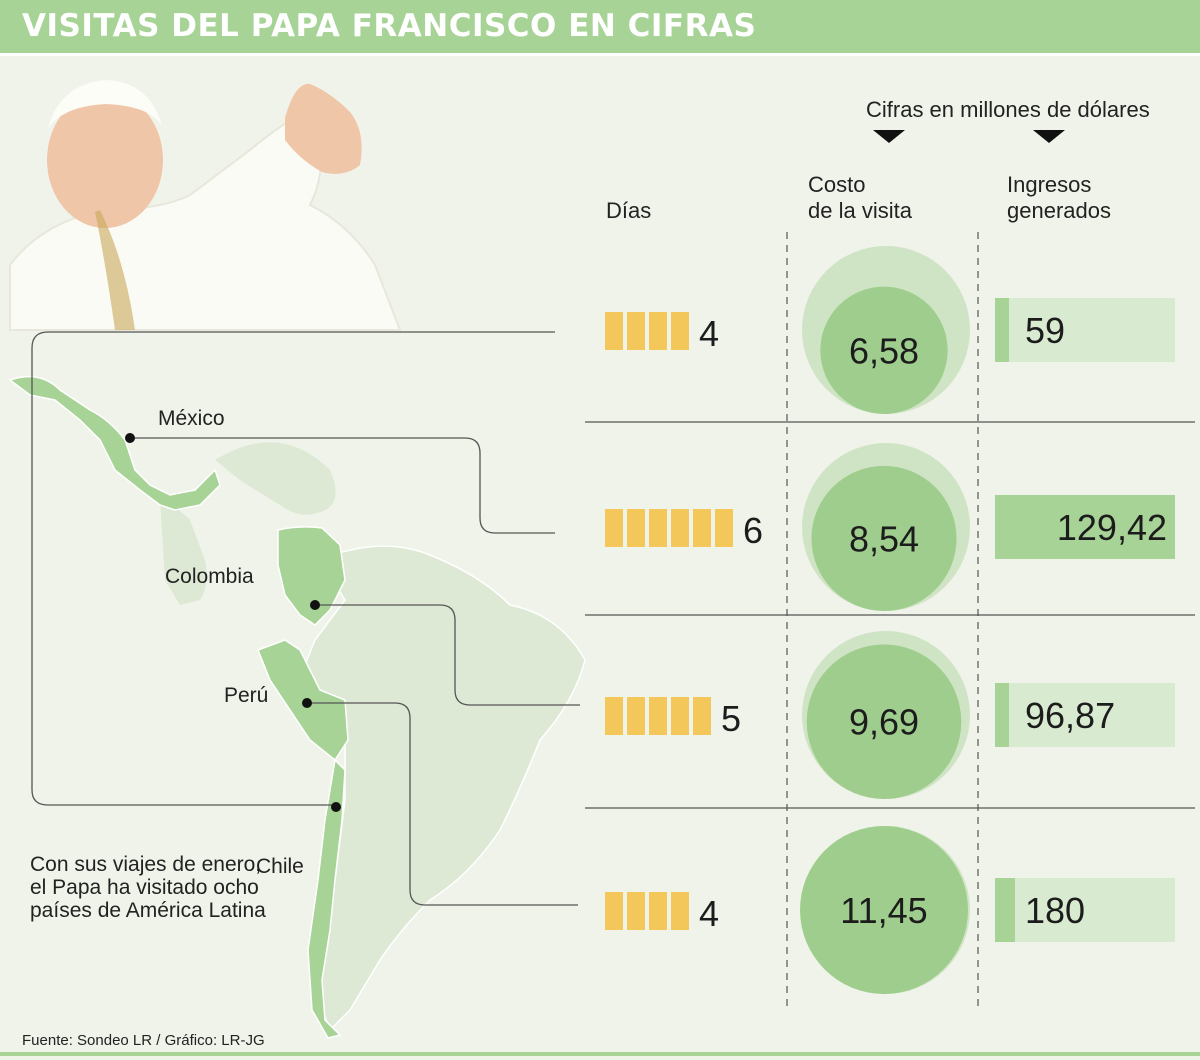  Describe the element at coordinates (889, 136) in the screenshot. I see `triangle-costo-icon` at that location.